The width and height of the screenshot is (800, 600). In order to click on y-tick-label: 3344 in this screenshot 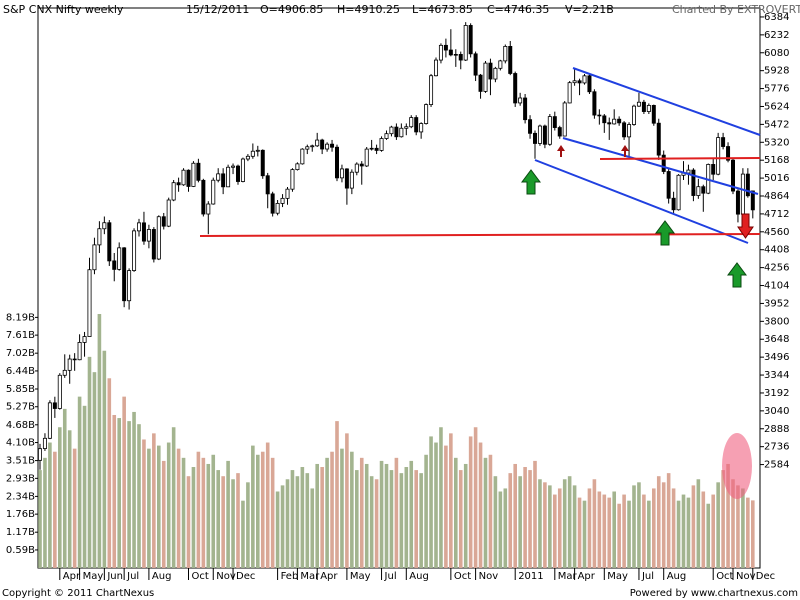, I will do `click(776, 375)`.